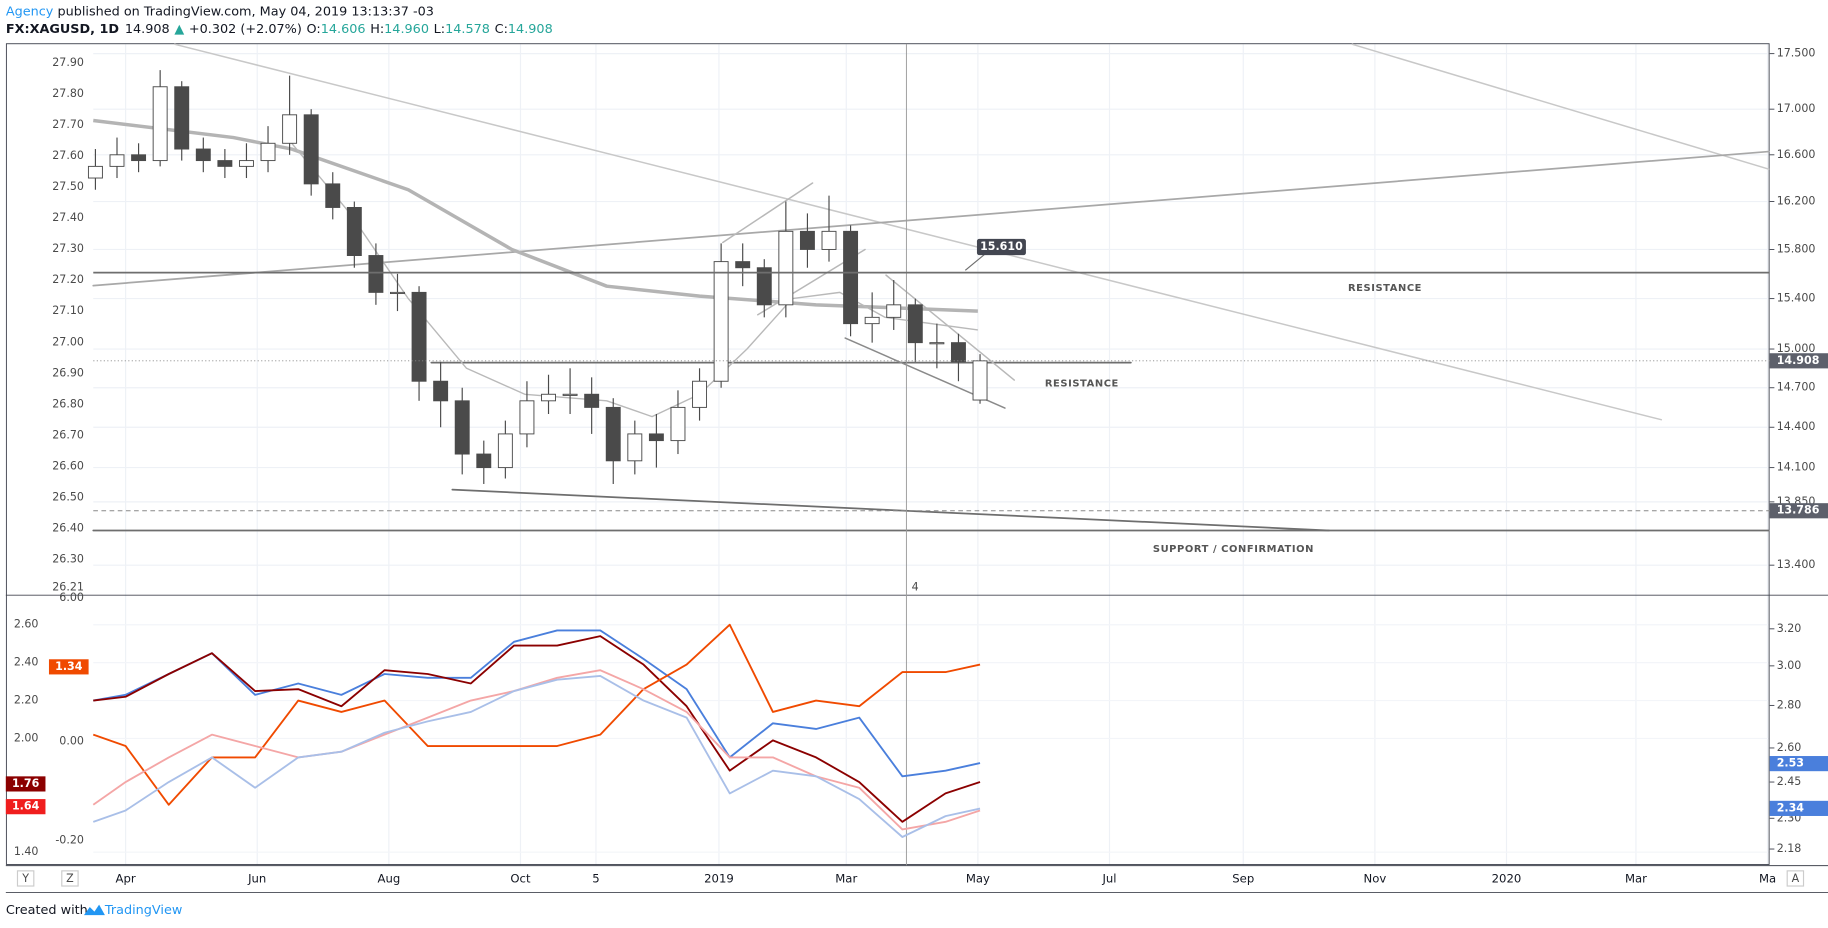 Image resolution: width=1828 pixels, height=928 pixels. Describe the element at coordinates (179, 29) in the screenshot. I see `change-arrow: ▲` at that location.